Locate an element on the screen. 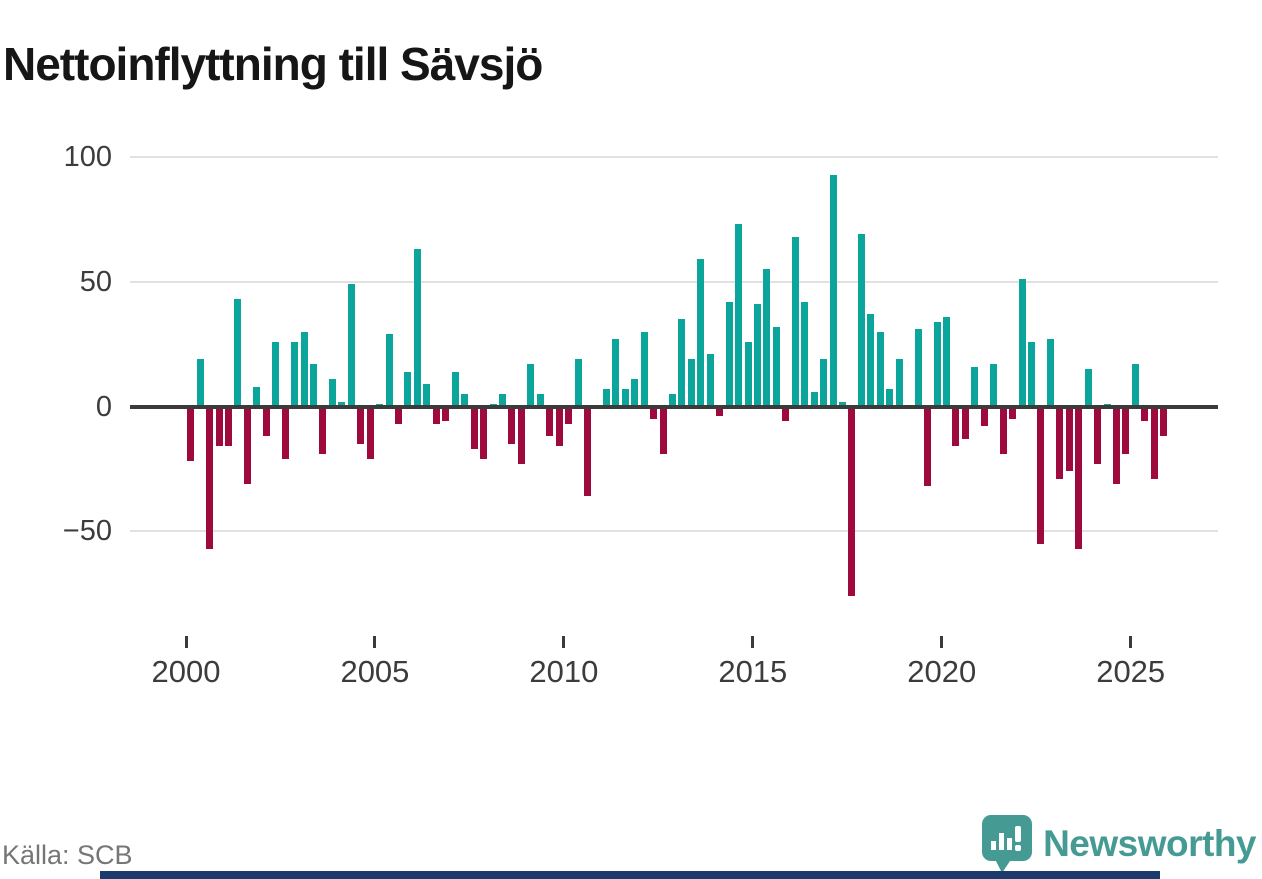  x-axis-tick-label: 2000 is located at coordinates (186, 671).